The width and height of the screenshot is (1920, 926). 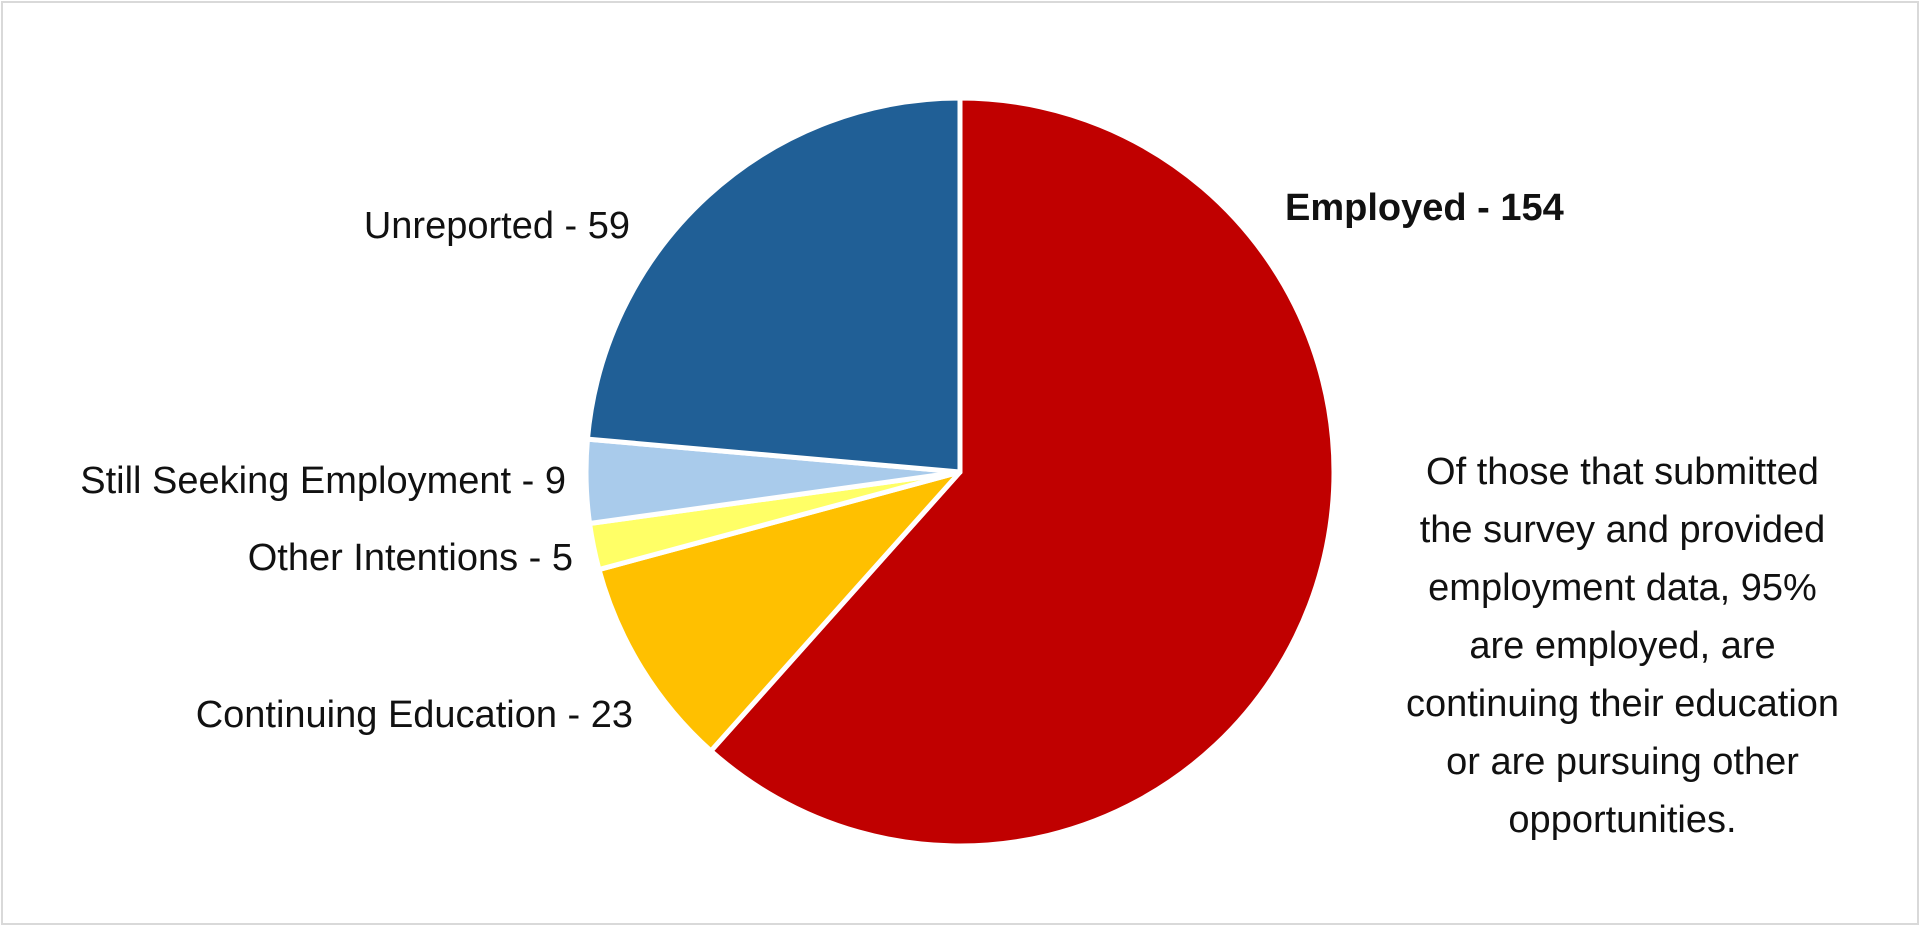 I want to click on summary-note-line: opportunities., so click(x=1622, y=820).